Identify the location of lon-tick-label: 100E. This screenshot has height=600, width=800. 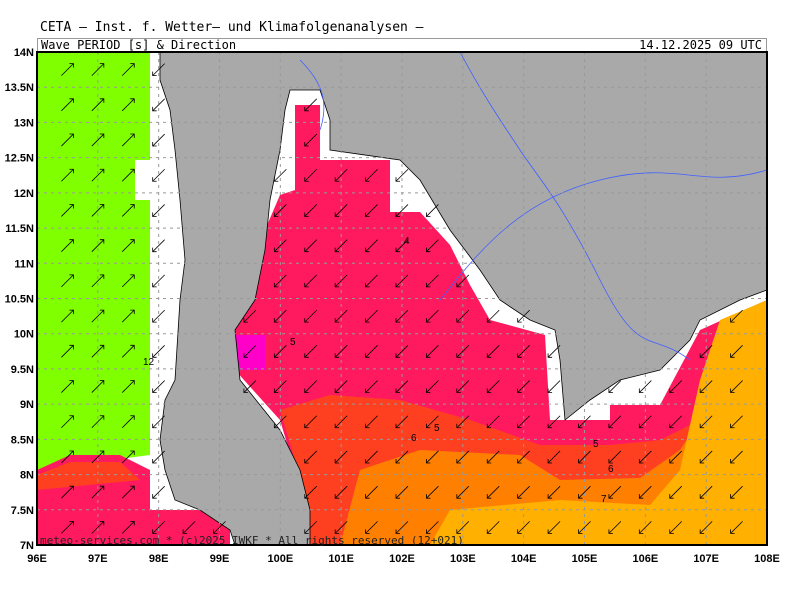
(280, 559).